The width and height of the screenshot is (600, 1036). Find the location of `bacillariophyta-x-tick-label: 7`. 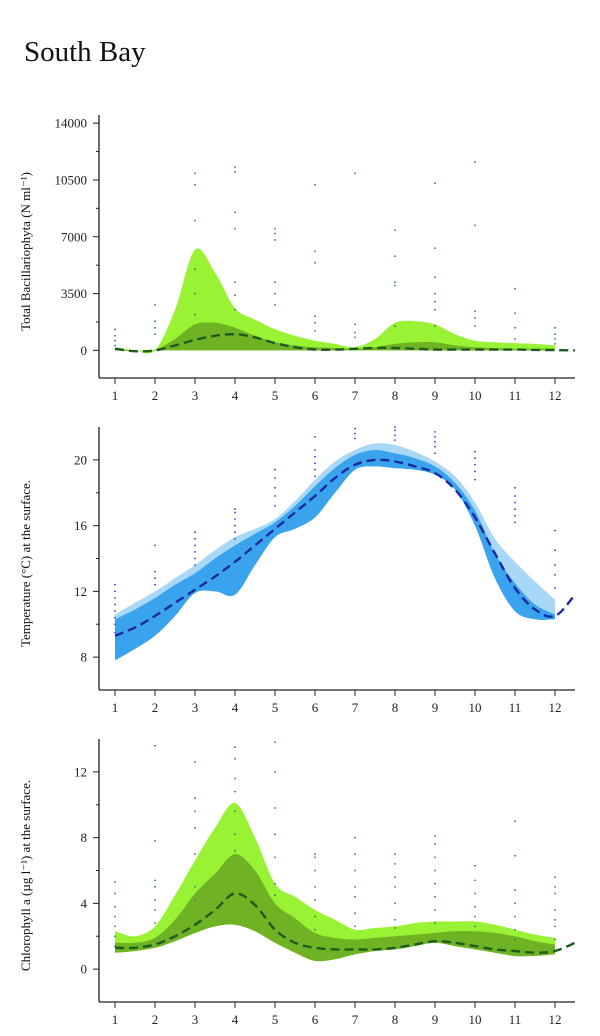

bacillariophyta-x-tick-label: 7 is located at coordinates (355, 395).